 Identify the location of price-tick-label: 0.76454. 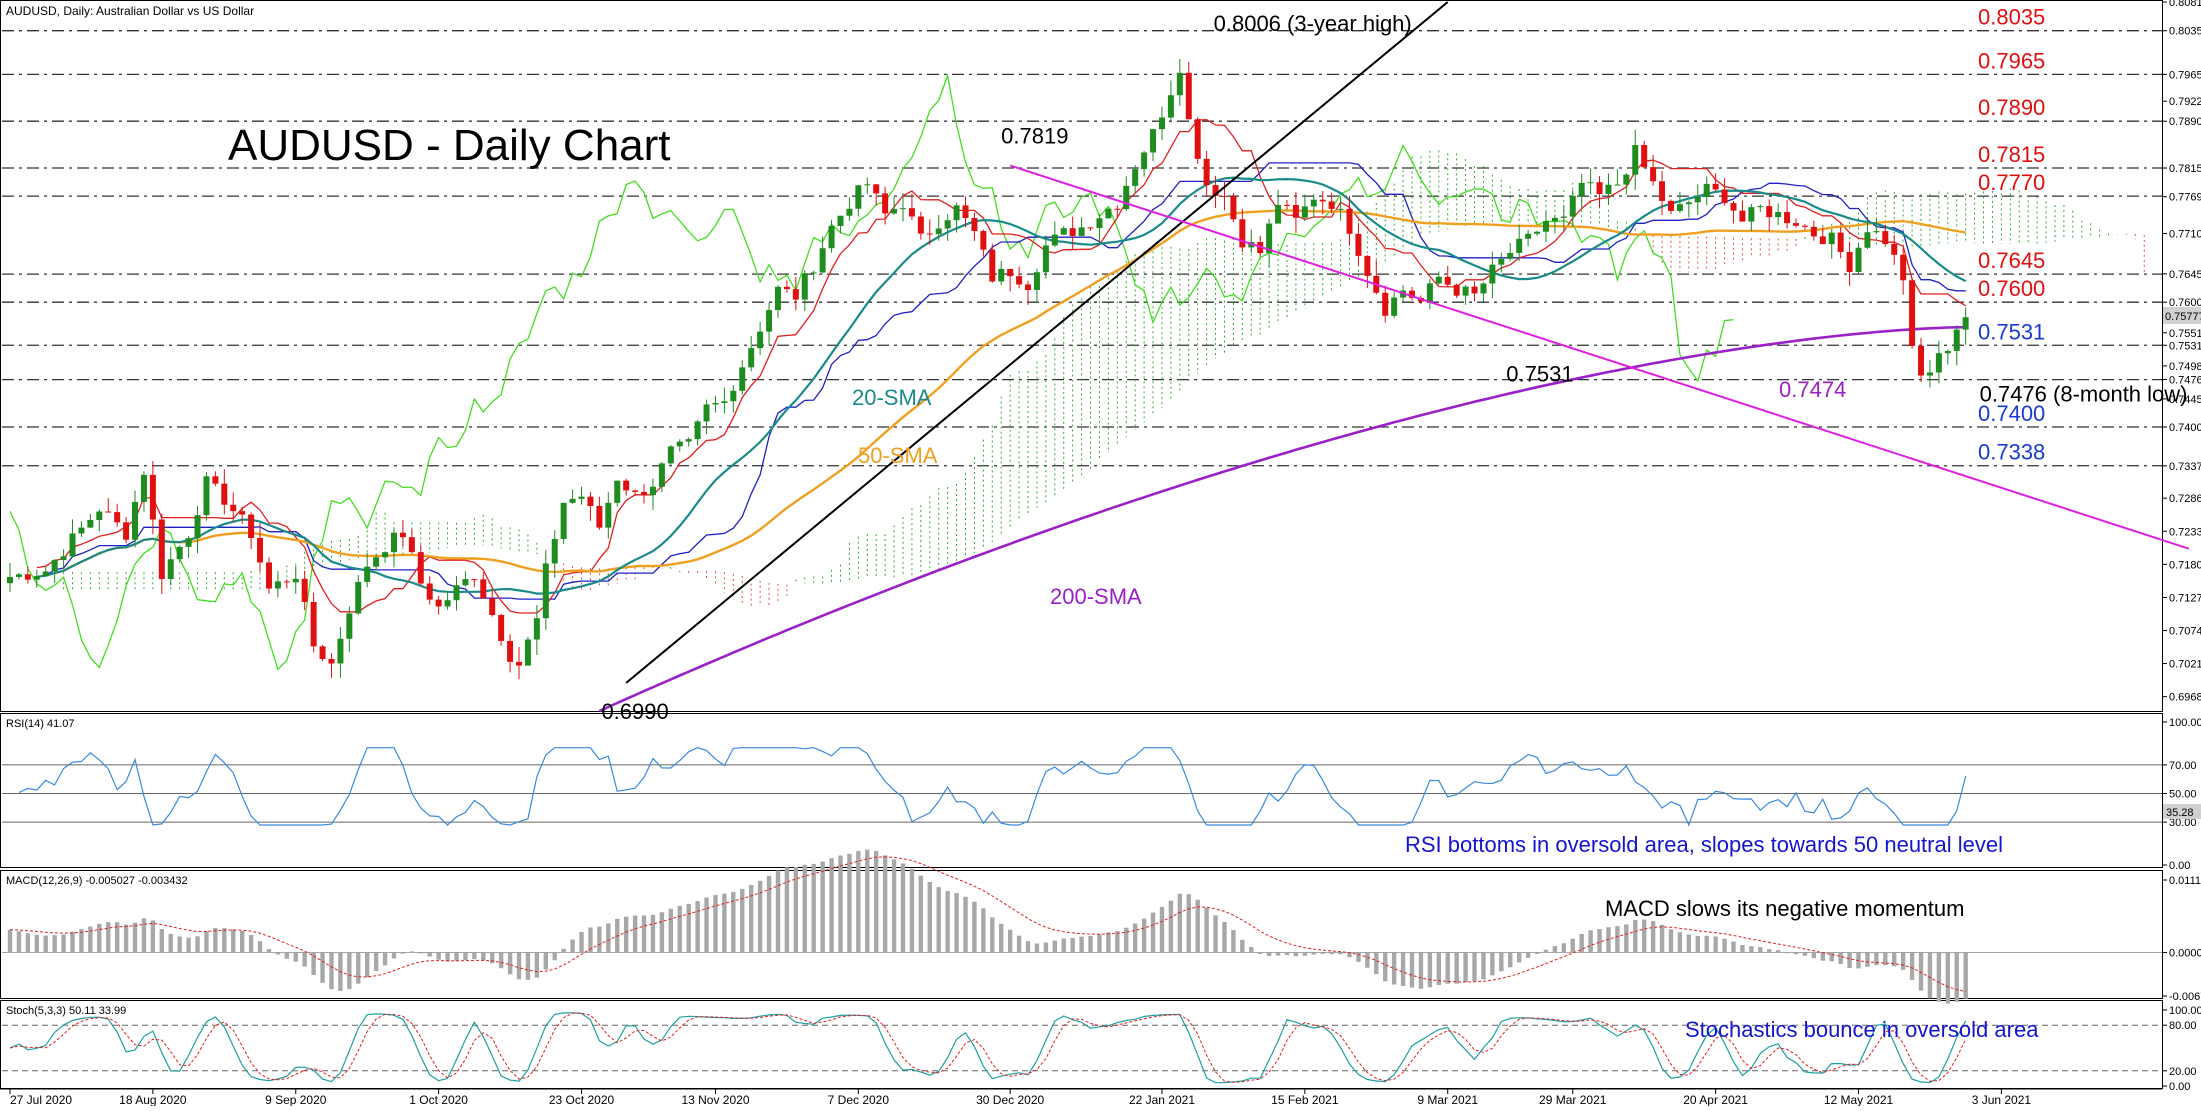
(2185, 275).